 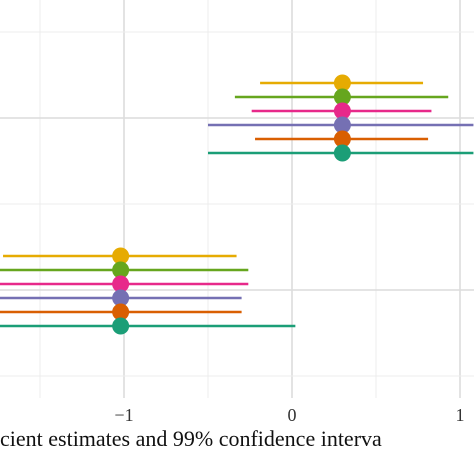 What do you see at coordinates (460, 415) in the screenshot?
I see `x-tick-label: 1` at bounding box center [460, 415].